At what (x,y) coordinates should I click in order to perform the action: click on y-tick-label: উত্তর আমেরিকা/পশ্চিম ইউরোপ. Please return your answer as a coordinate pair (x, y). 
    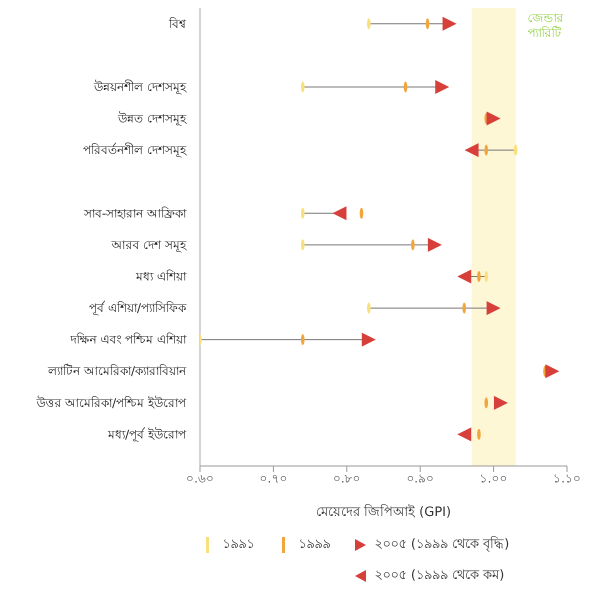
    Looking at the image, I should click on (111, 403).